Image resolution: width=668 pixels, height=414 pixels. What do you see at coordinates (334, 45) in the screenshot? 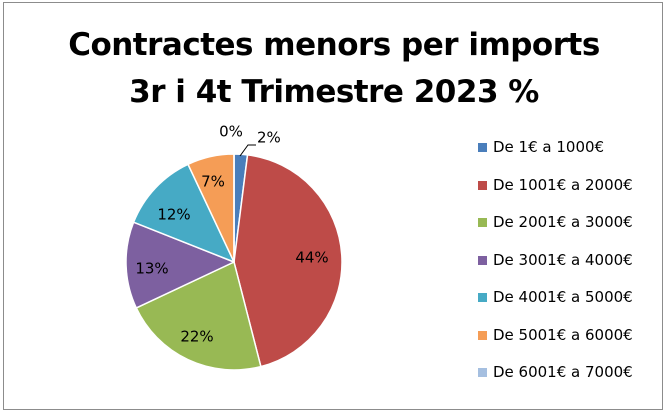
I see `chart-title-line-1: Contractes menors per imports` at bounding box center [334, 45].